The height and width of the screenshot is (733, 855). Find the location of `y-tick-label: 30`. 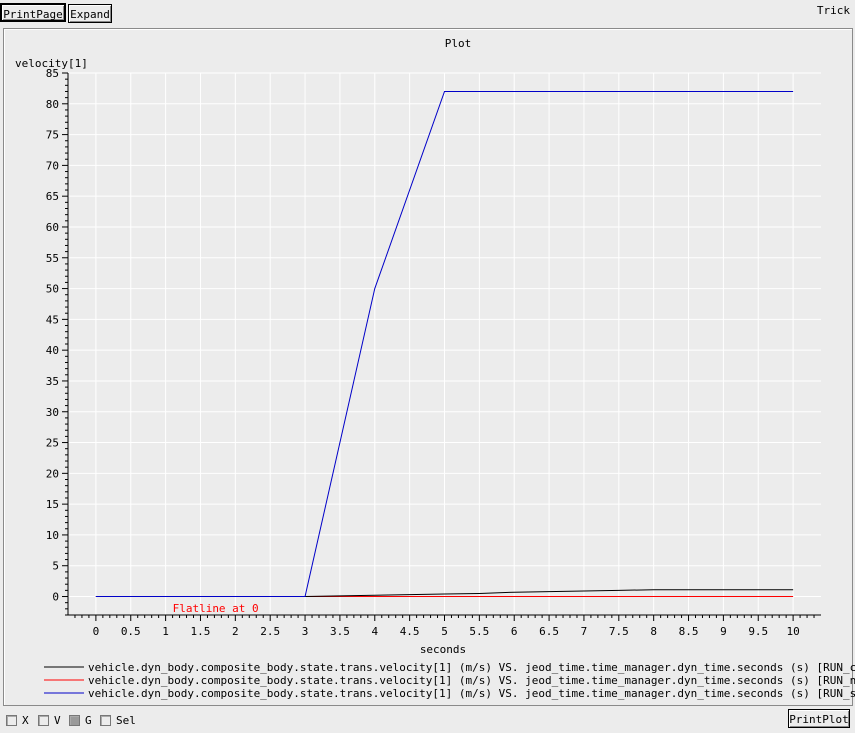

y-tick-label: 30 is located at coordinates (52, 412).